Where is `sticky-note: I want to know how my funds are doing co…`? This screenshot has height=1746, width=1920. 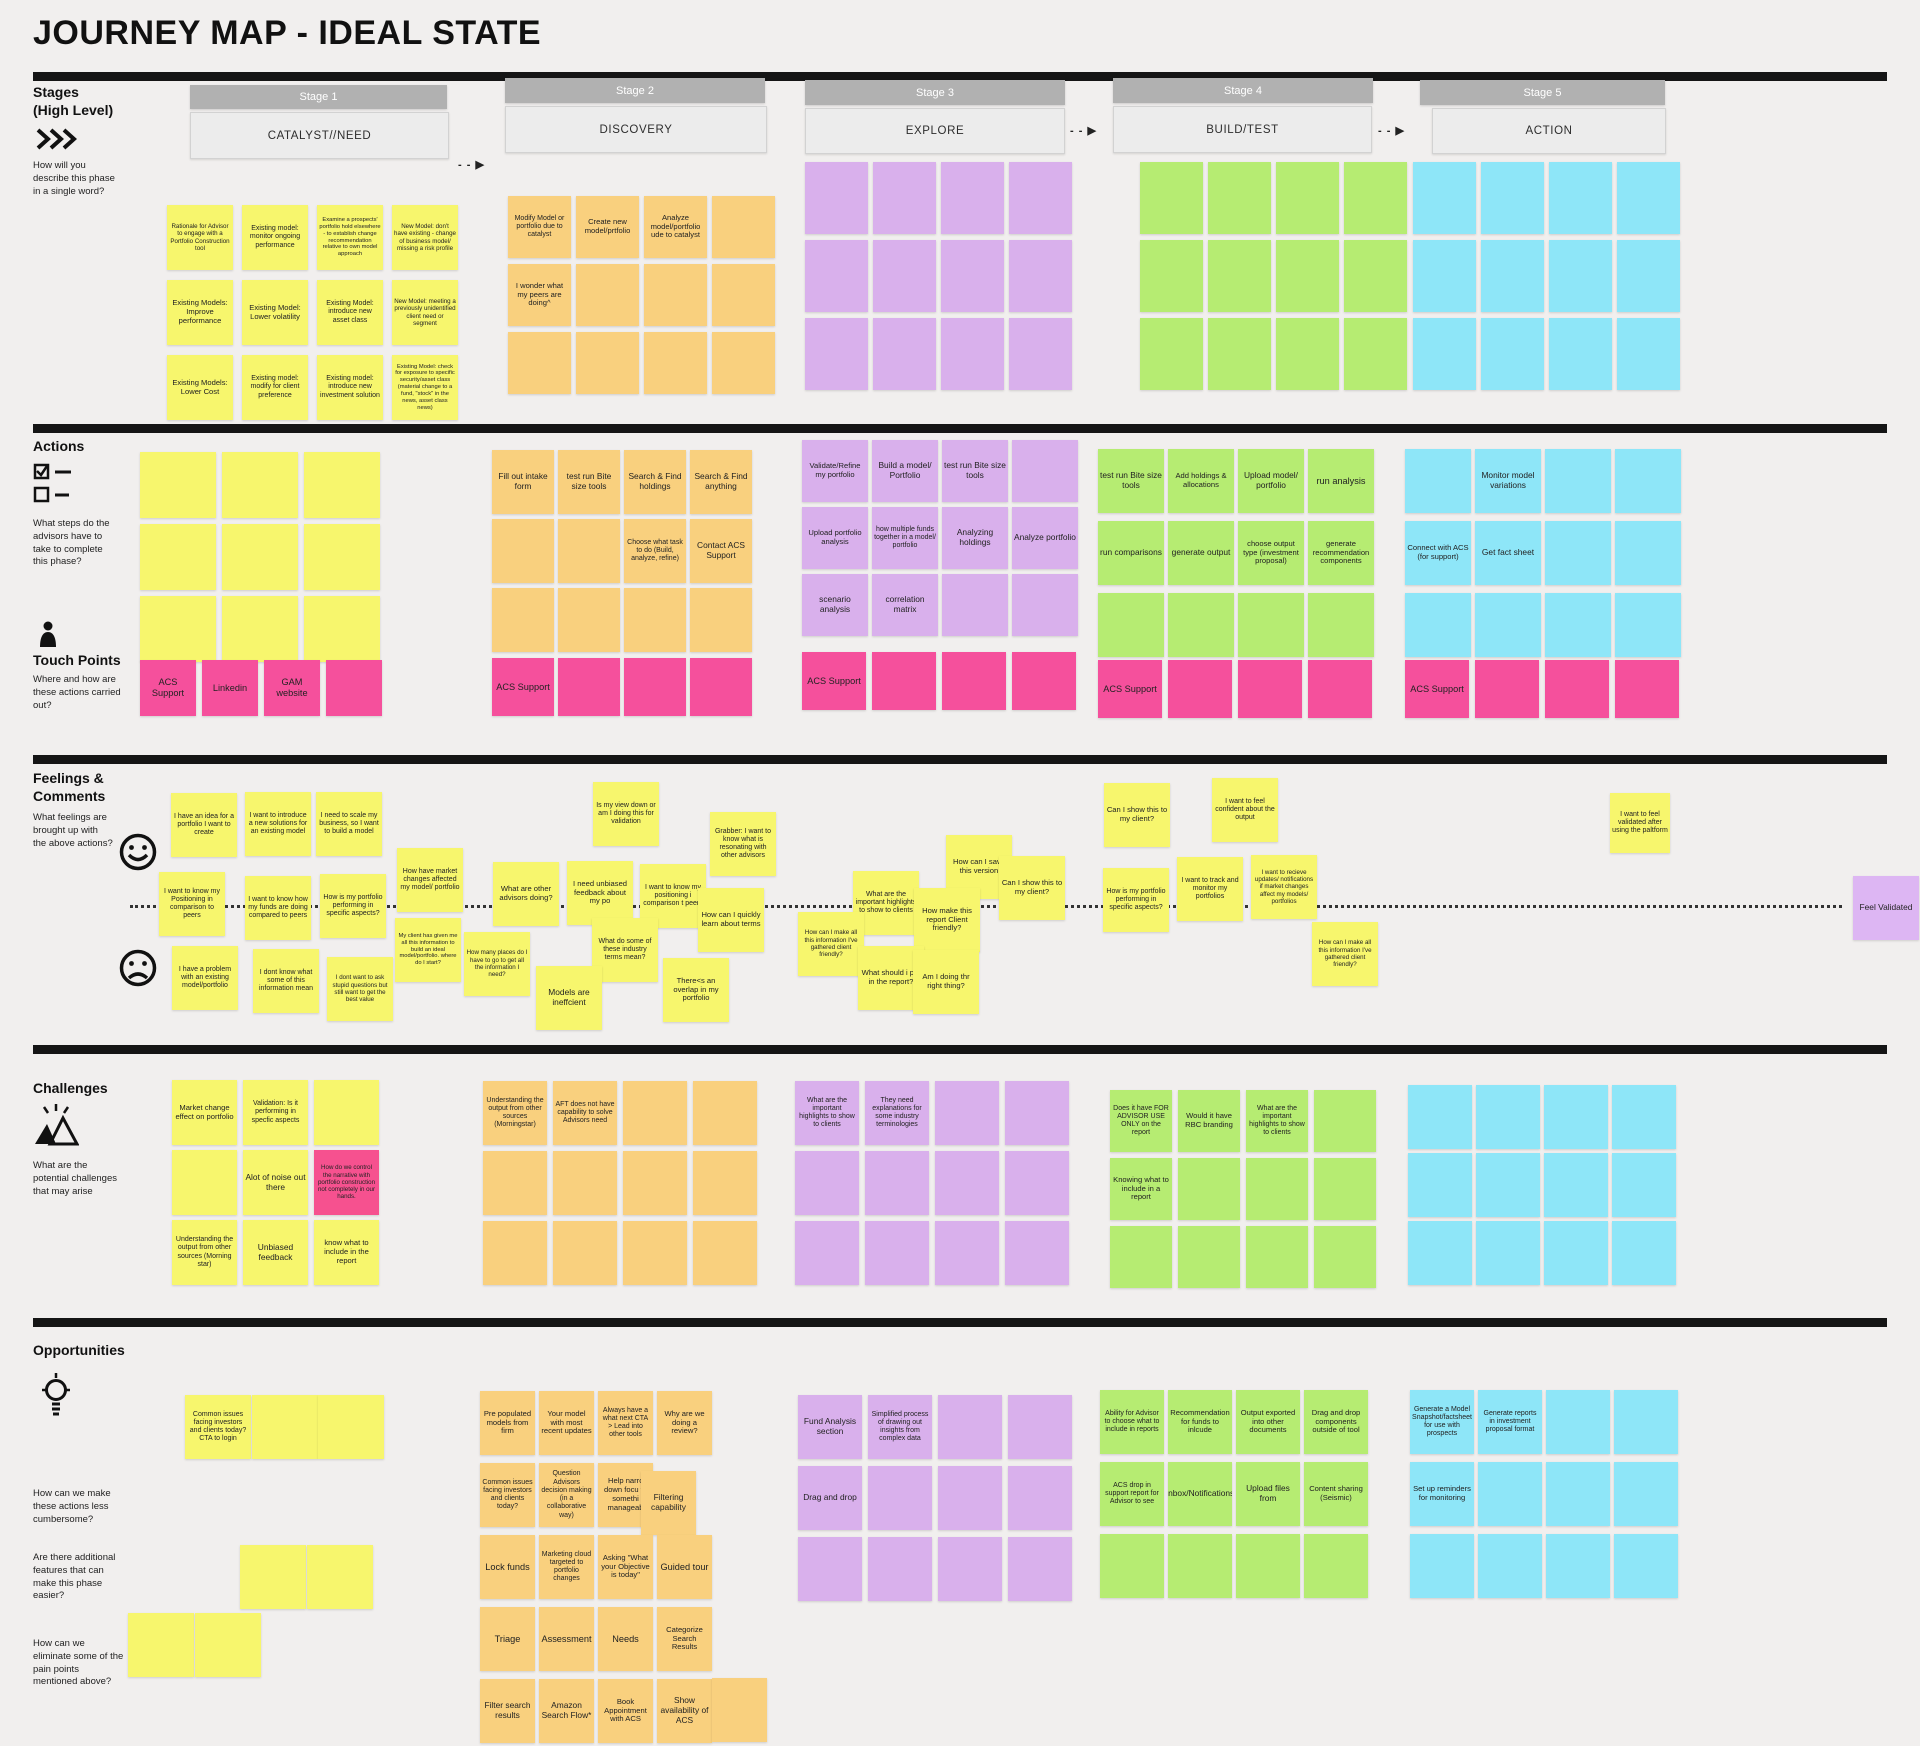 sticky-note: I want to know how my funds are doing co… is located at coordinates (278, 908).